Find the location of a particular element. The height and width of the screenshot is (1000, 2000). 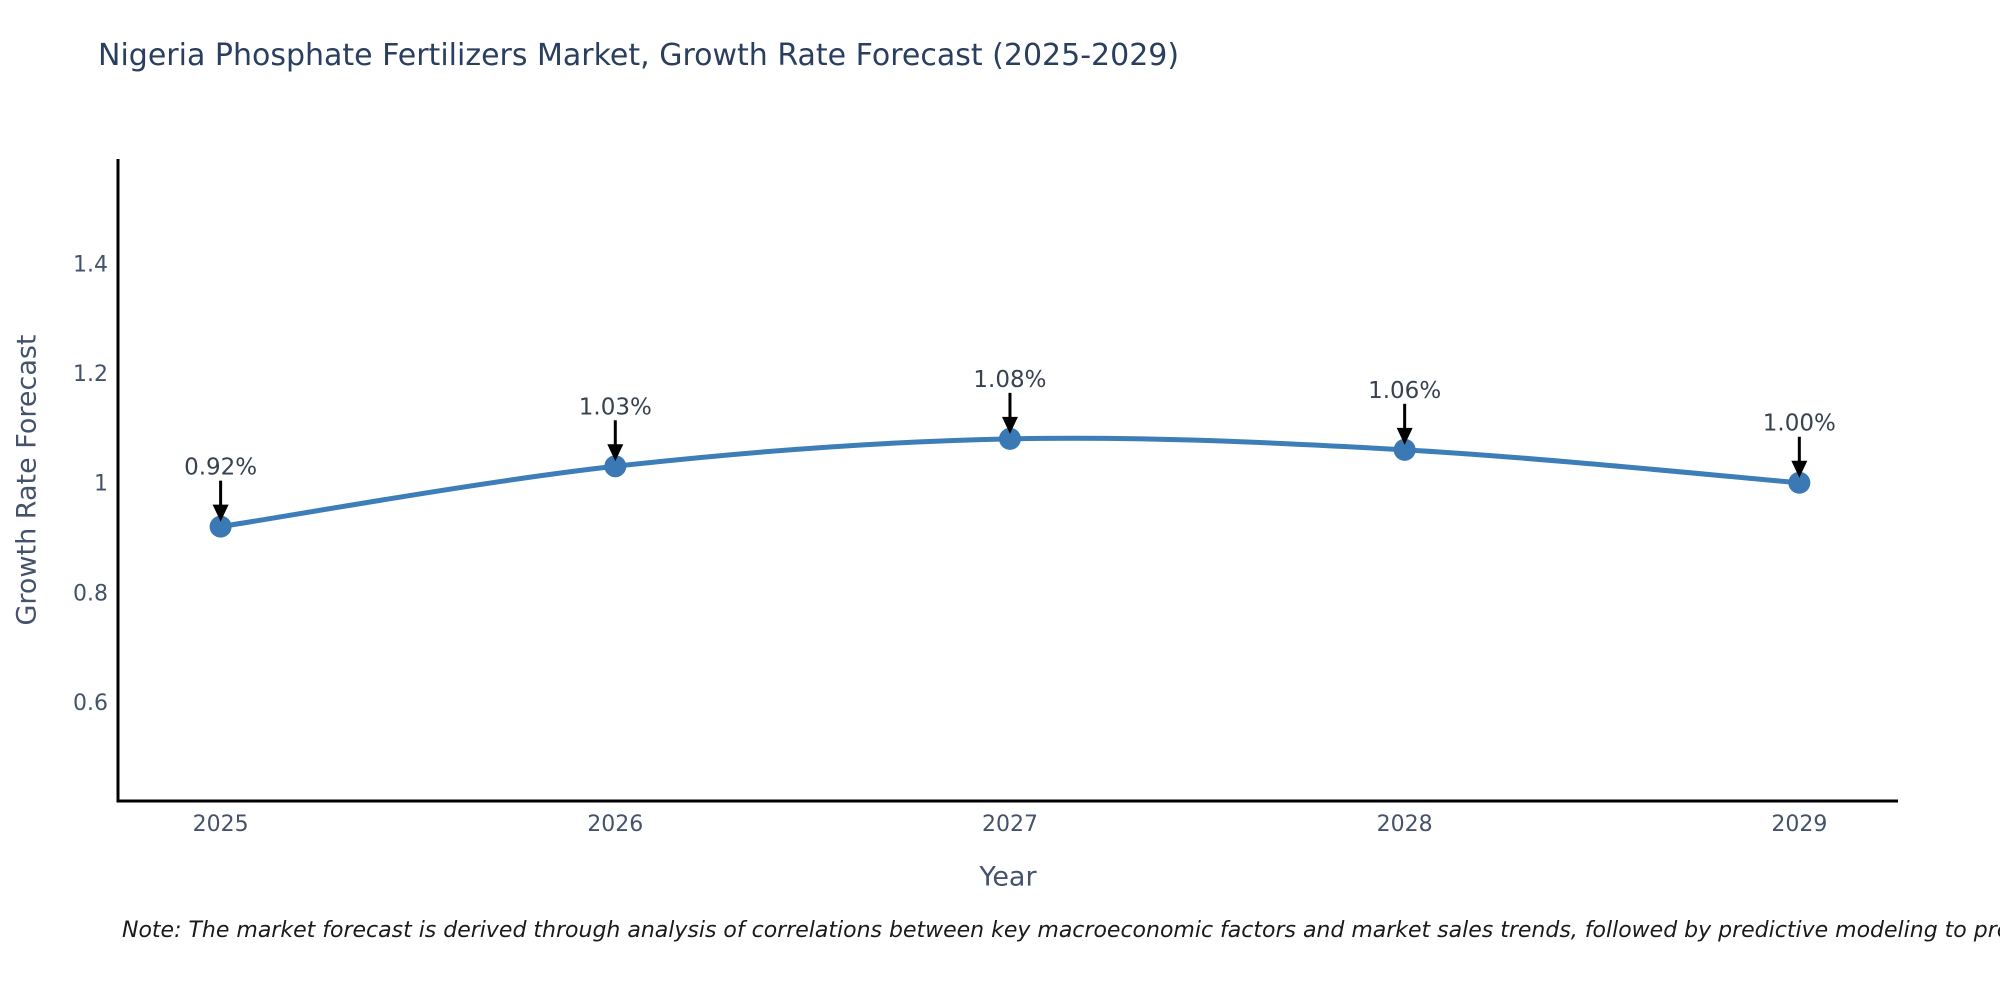

y-axis-title: Growth Rate Forecast is located at coordinates (27, 480).